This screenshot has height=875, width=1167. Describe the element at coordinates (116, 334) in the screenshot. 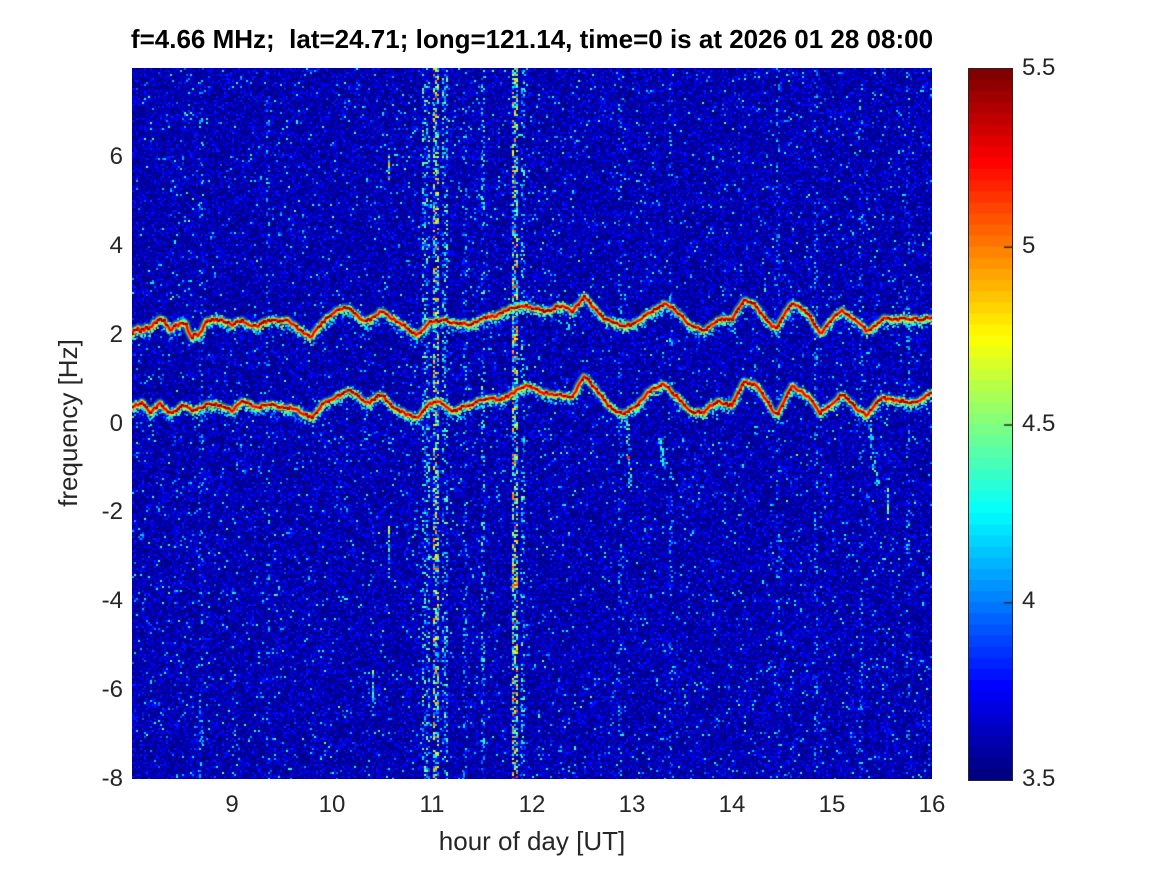

I see `y-tick-label: 2` at that location.